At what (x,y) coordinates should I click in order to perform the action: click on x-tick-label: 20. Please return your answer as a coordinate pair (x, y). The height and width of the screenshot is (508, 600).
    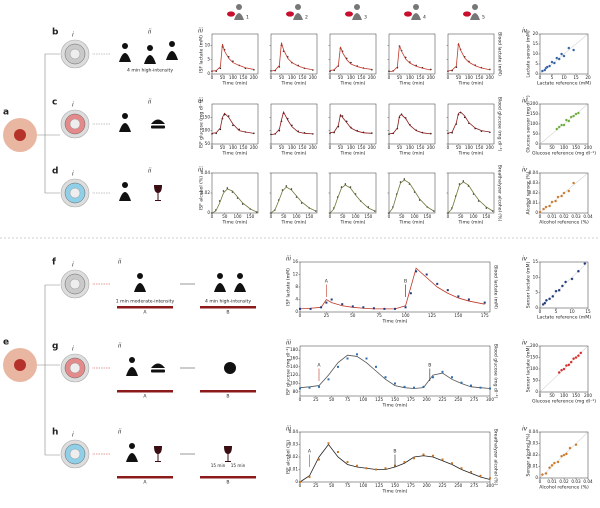
    Looking at the image, I should click on (588, 77).